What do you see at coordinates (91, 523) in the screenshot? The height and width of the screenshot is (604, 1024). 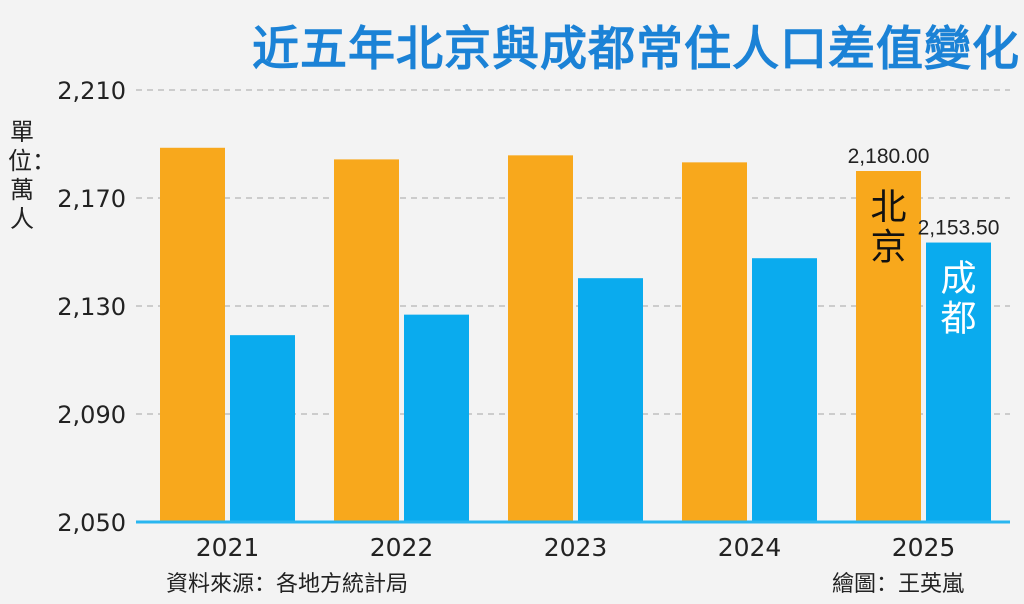 I see `y-tick-label: 2,050` at bounding box center [91, 523].